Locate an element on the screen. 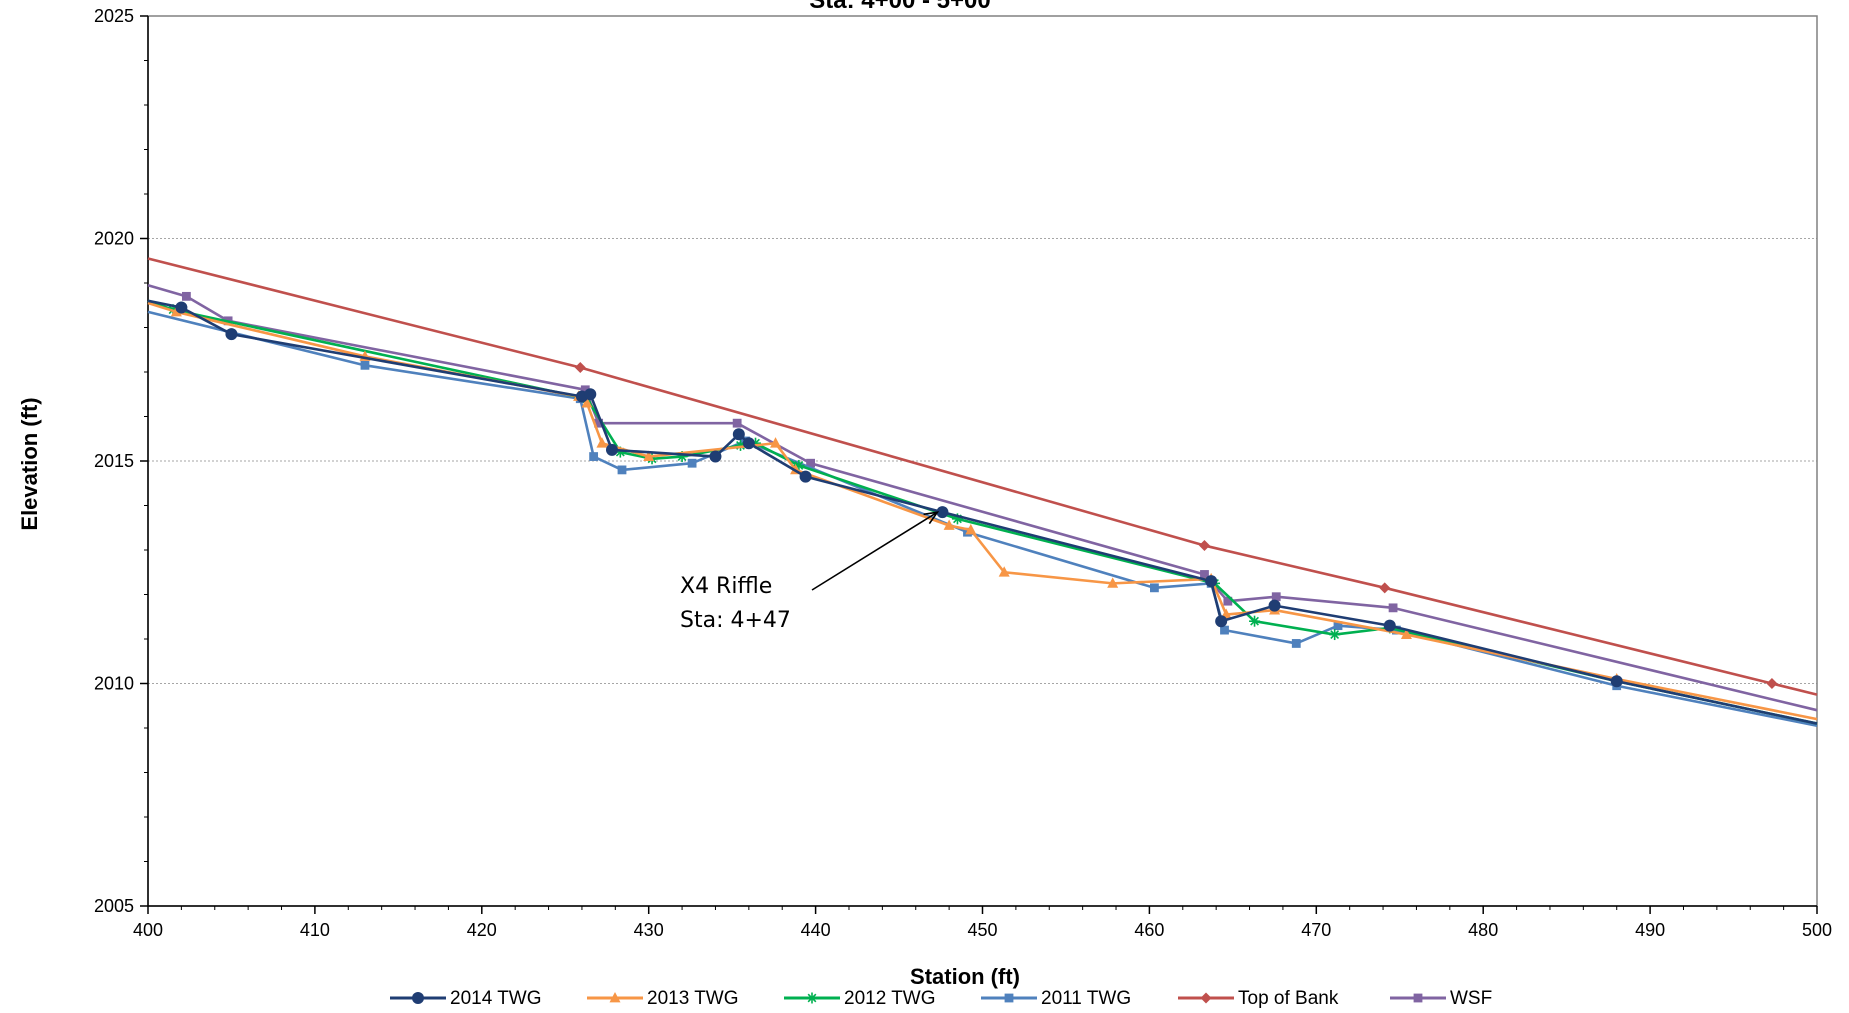  legend-label: WSF is located at coordinates (1471, 998).